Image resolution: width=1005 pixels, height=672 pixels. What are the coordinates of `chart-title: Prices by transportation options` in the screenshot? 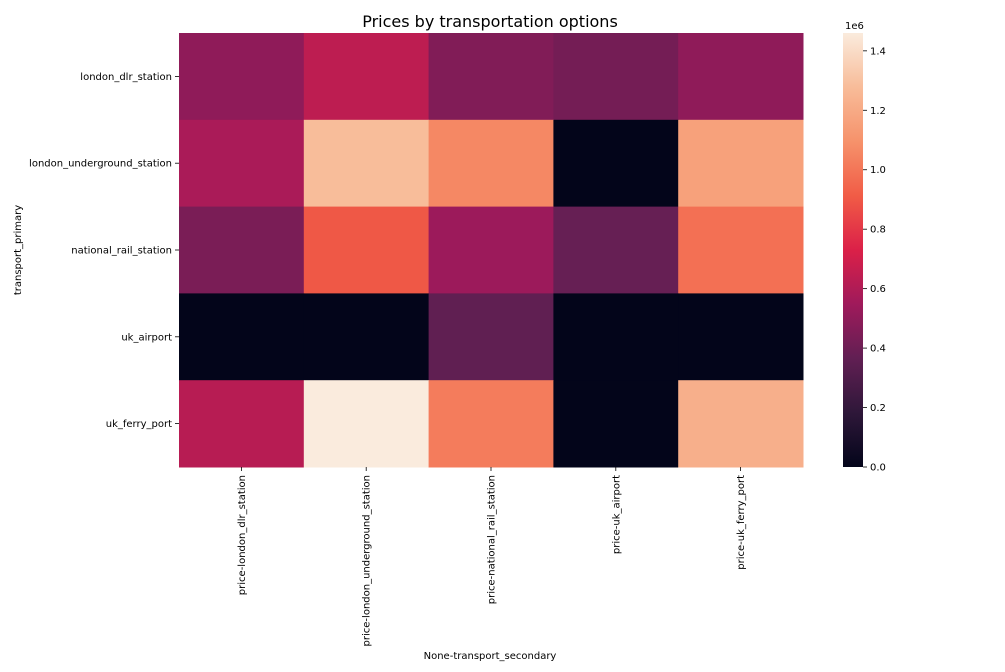 It's located at (490, 21).